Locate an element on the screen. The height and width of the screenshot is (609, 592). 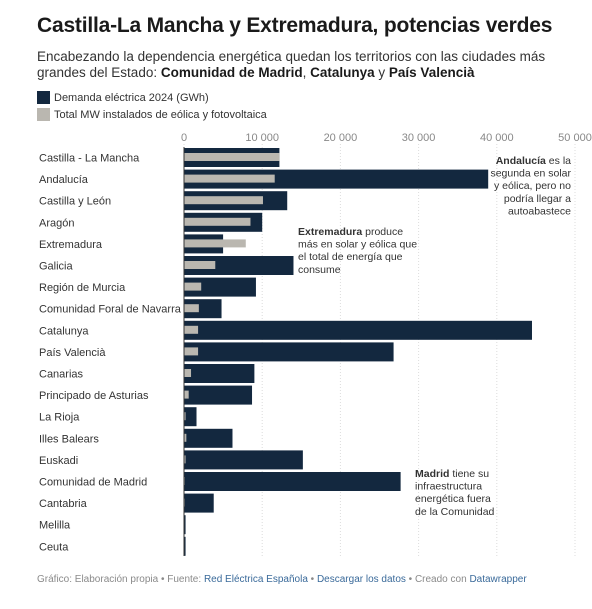
legend-swatch-demand is located at coordinates (43, 97).